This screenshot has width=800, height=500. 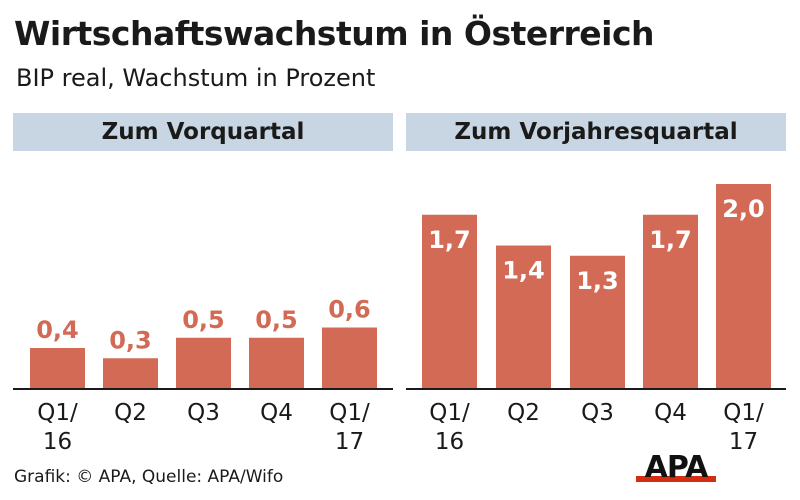 What do you see at coordinates (130, 340) in the screenshot?
I see `value-label-0-1: 0,3` at bounding box center [130, 340].